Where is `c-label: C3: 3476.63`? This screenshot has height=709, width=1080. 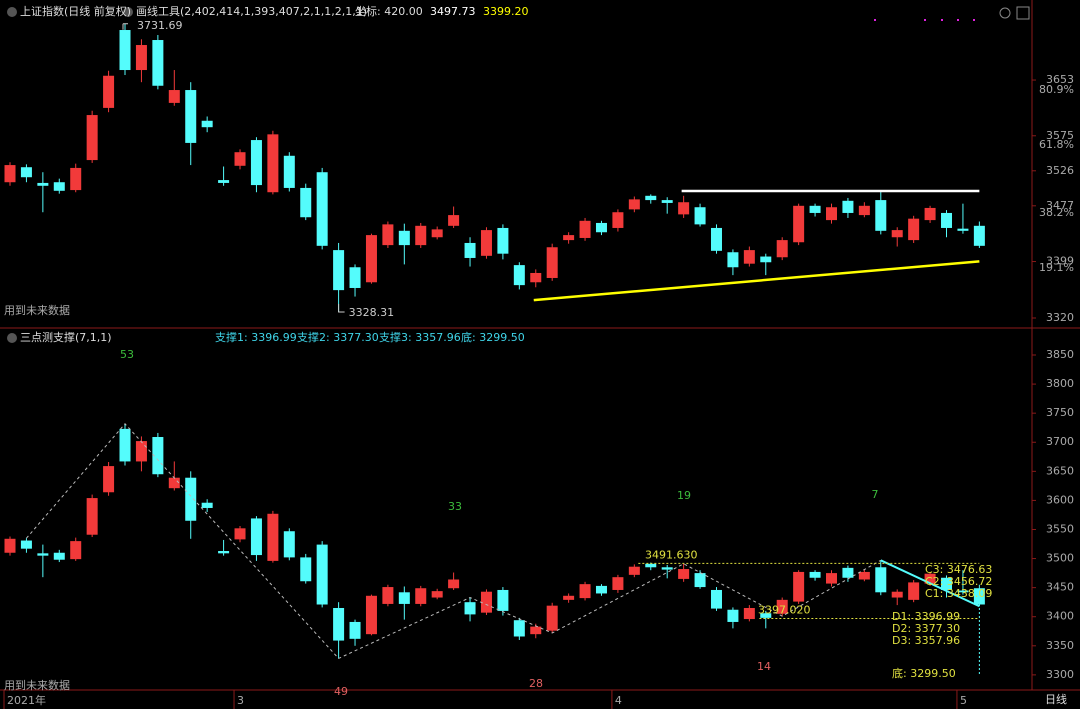
c-label: C3: 3476.63 is located at coordinates (958, 569).